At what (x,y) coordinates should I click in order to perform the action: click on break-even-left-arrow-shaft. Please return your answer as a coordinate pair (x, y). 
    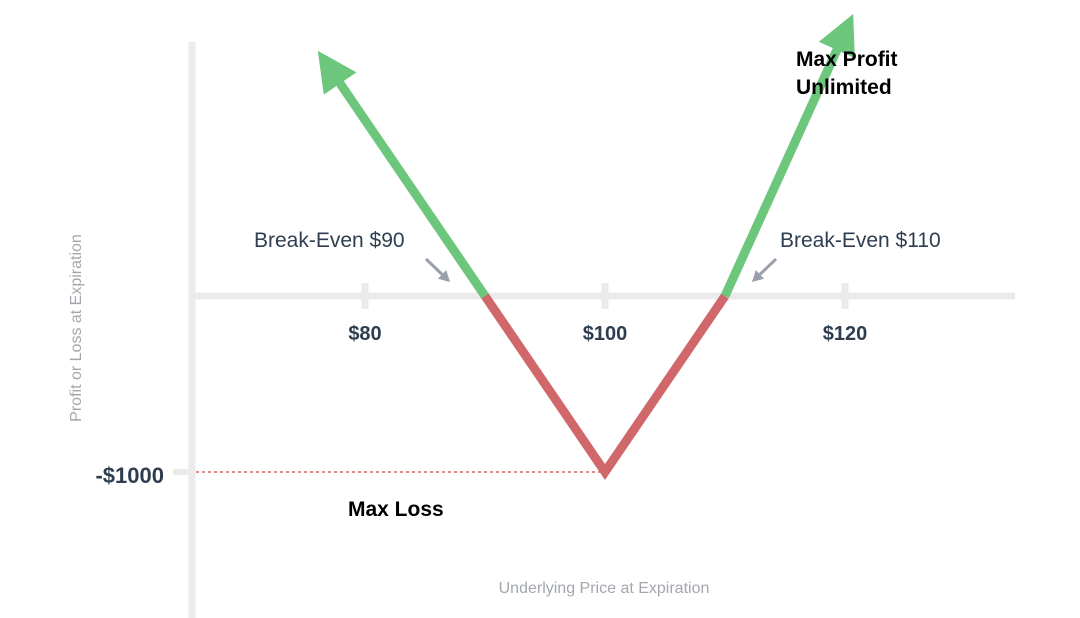
    Looking at the image, I should click on (434, 266).